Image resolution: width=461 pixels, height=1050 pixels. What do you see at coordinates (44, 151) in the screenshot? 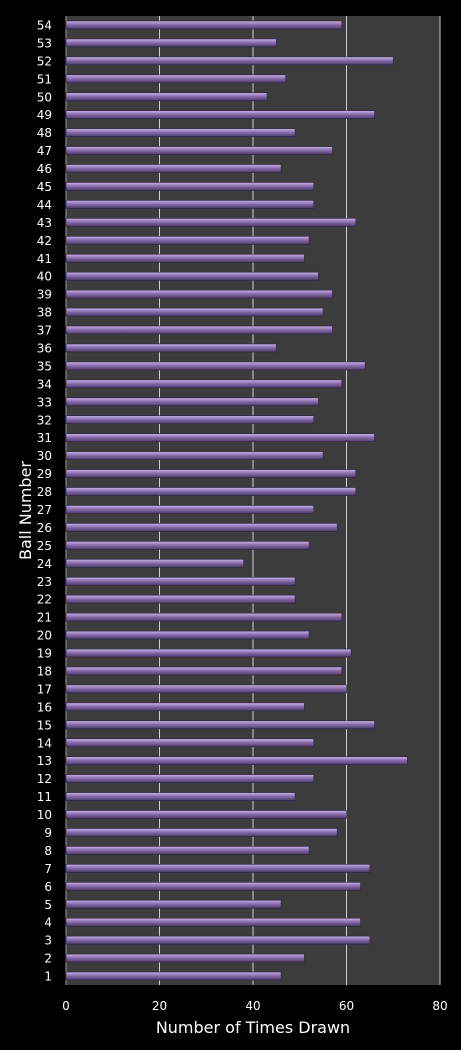
I see `y-tick-label: 47` at bounding box center [44, 151].